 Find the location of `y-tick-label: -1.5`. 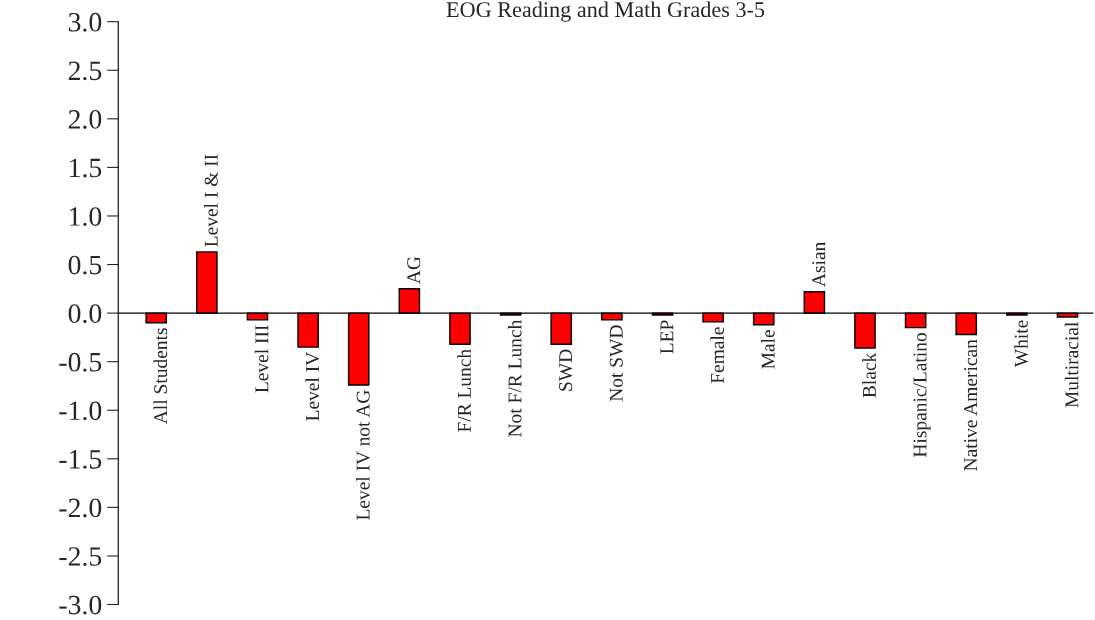

y-tick-label: -1.5 is located at coordinates (80, 459).